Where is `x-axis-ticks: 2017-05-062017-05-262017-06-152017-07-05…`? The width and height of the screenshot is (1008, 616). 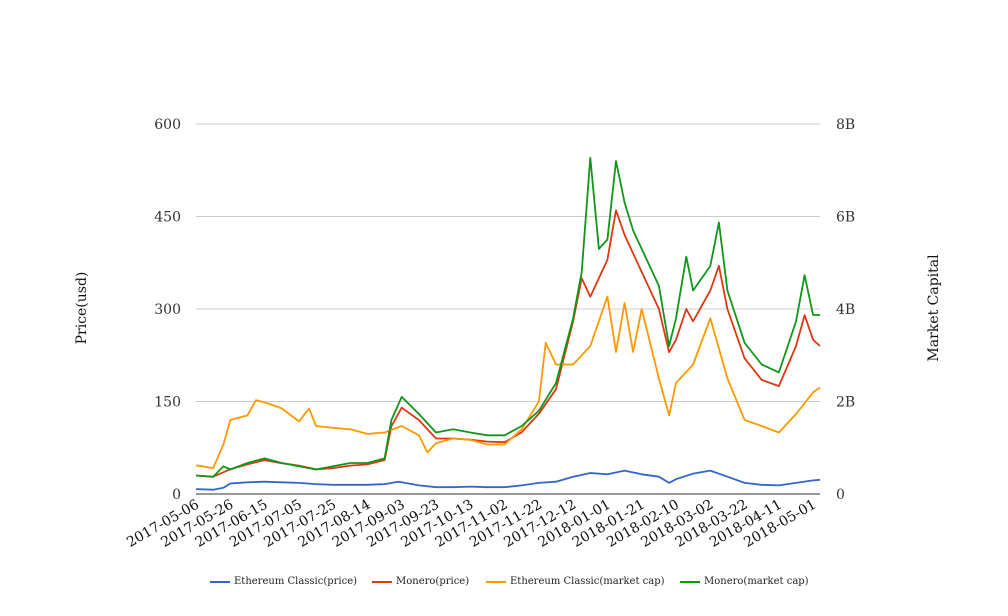
x-axis-ticks: 2017-05-062017-05-262017-06-152017-07-05… is located at coordinates (471, 524).